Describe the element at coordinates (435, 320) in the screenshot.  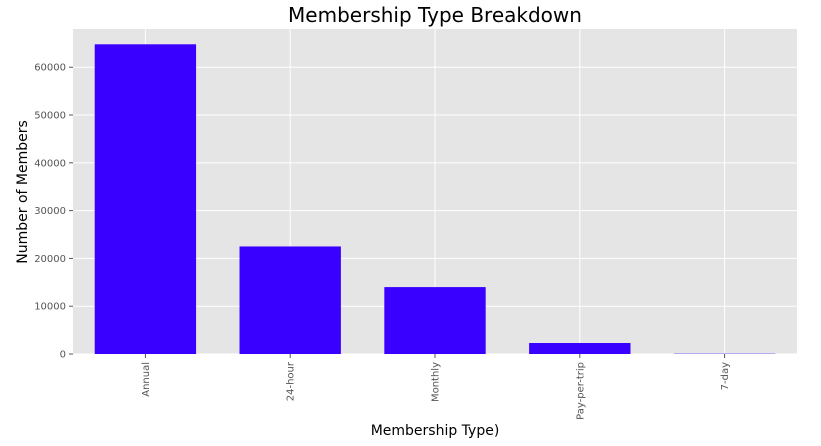
I see `bar-monthly` at that location.